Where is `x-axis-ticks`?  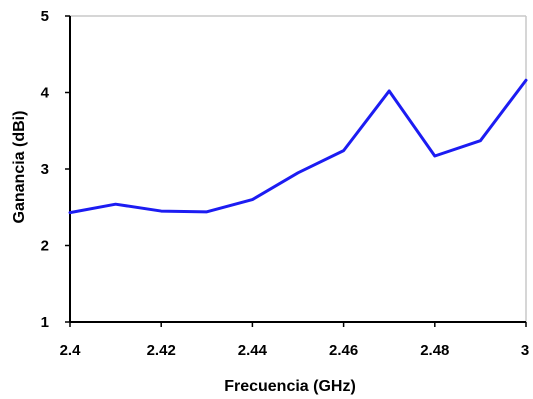
x-axis-ticks is located at coordinates (298, 324).